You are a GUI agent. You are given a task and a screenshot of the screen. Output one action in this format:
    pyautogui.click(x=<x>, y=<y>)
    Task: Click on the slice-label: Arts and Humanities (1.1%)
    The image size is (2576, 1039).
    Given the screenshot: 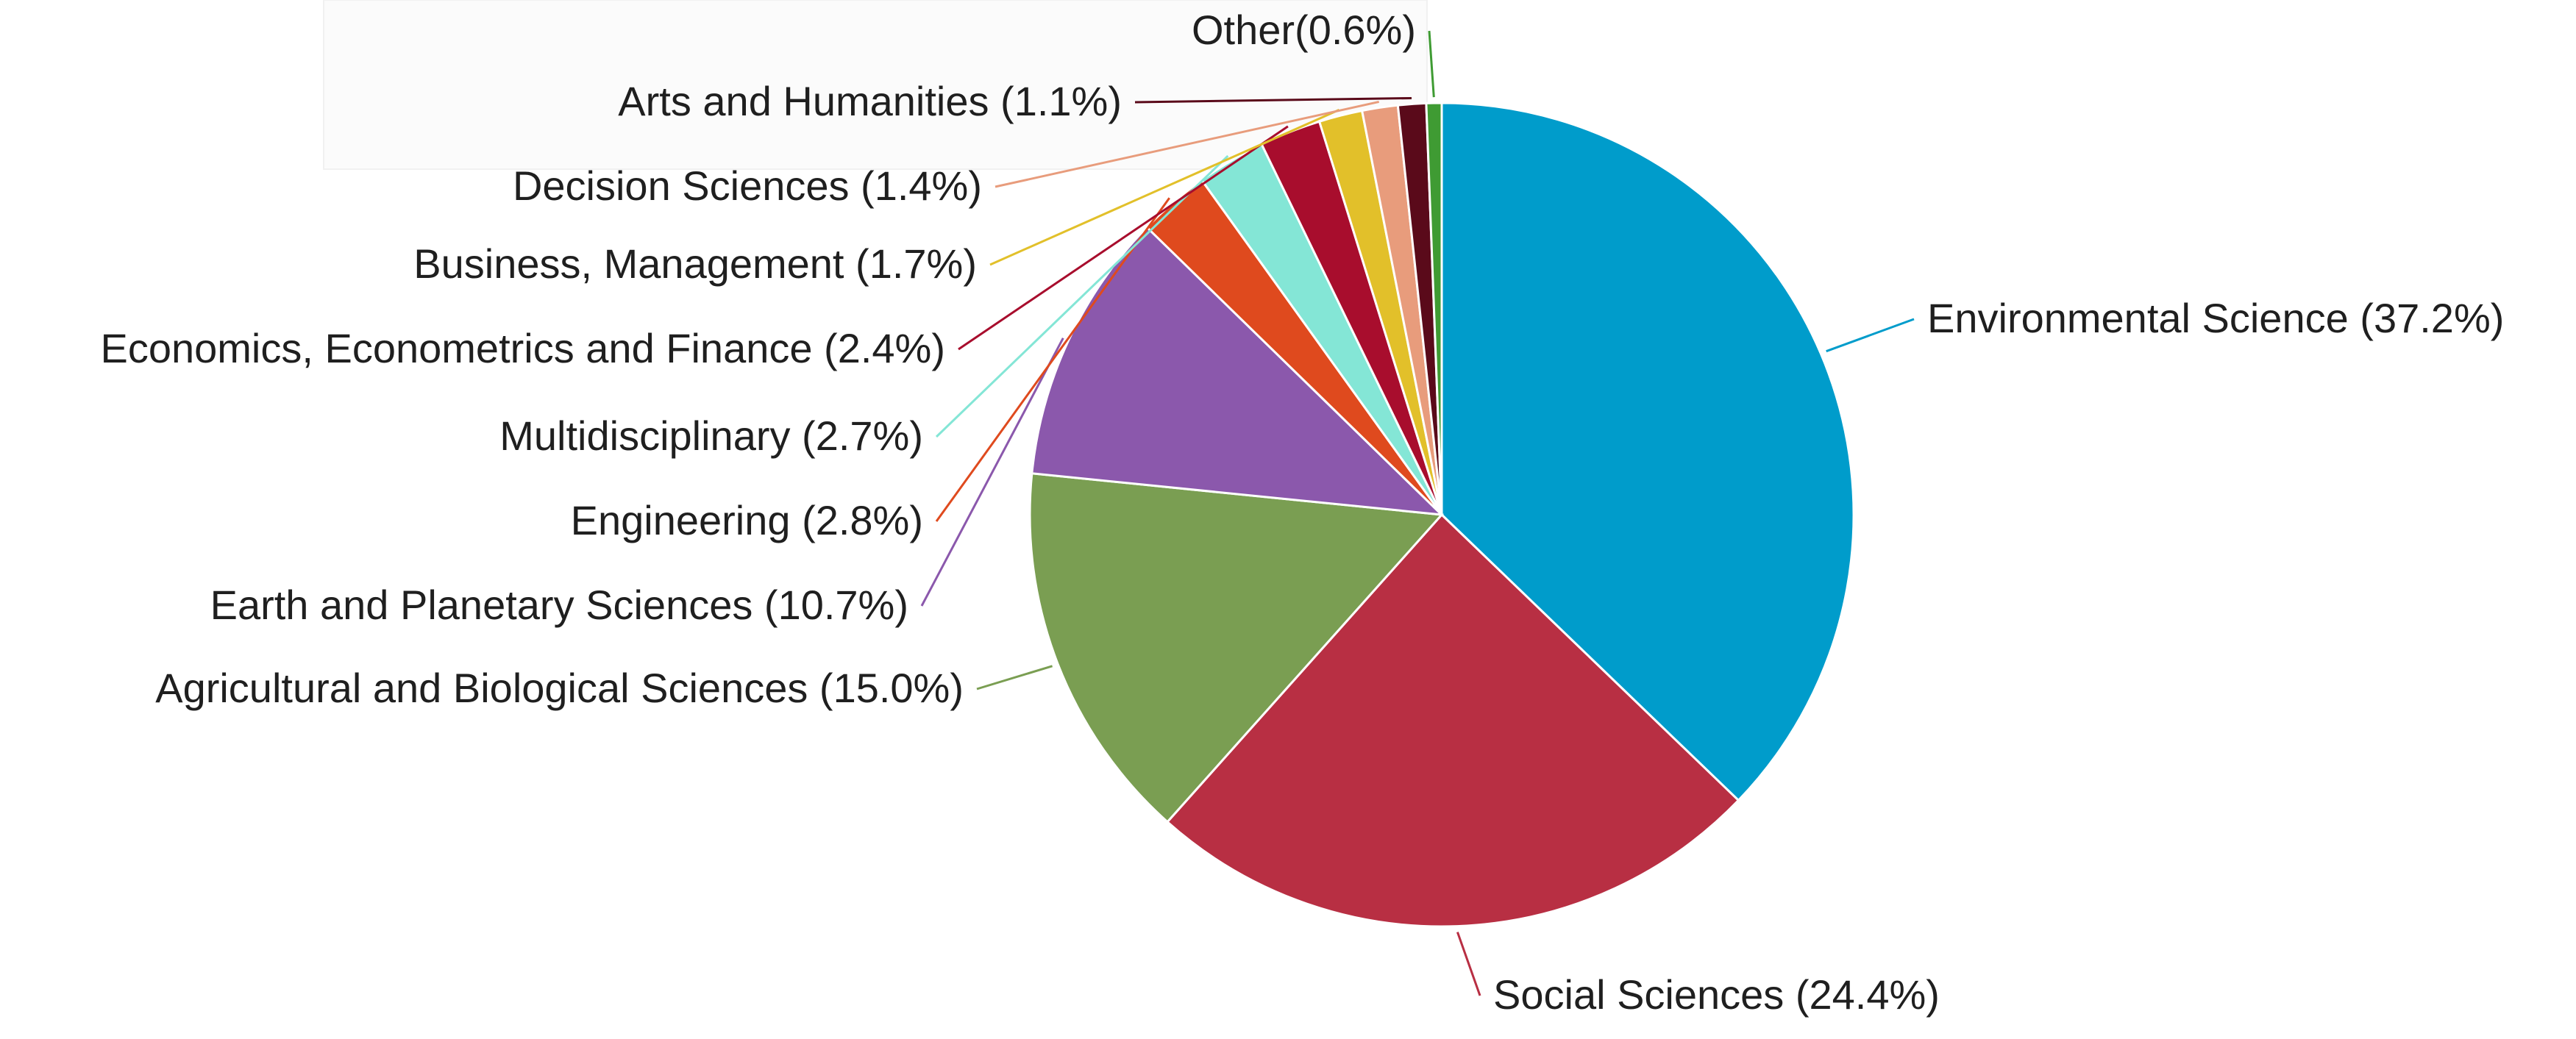 What is the action you would take?
    pyautogui.click(x=870, y=101)
    